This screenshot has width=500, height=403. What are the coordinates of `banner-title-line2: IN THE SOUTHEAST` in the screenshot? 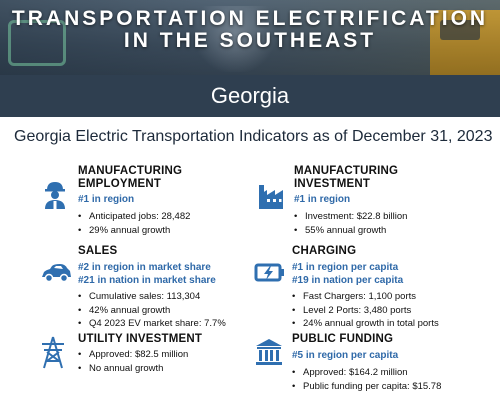 It's located at (250, 40).